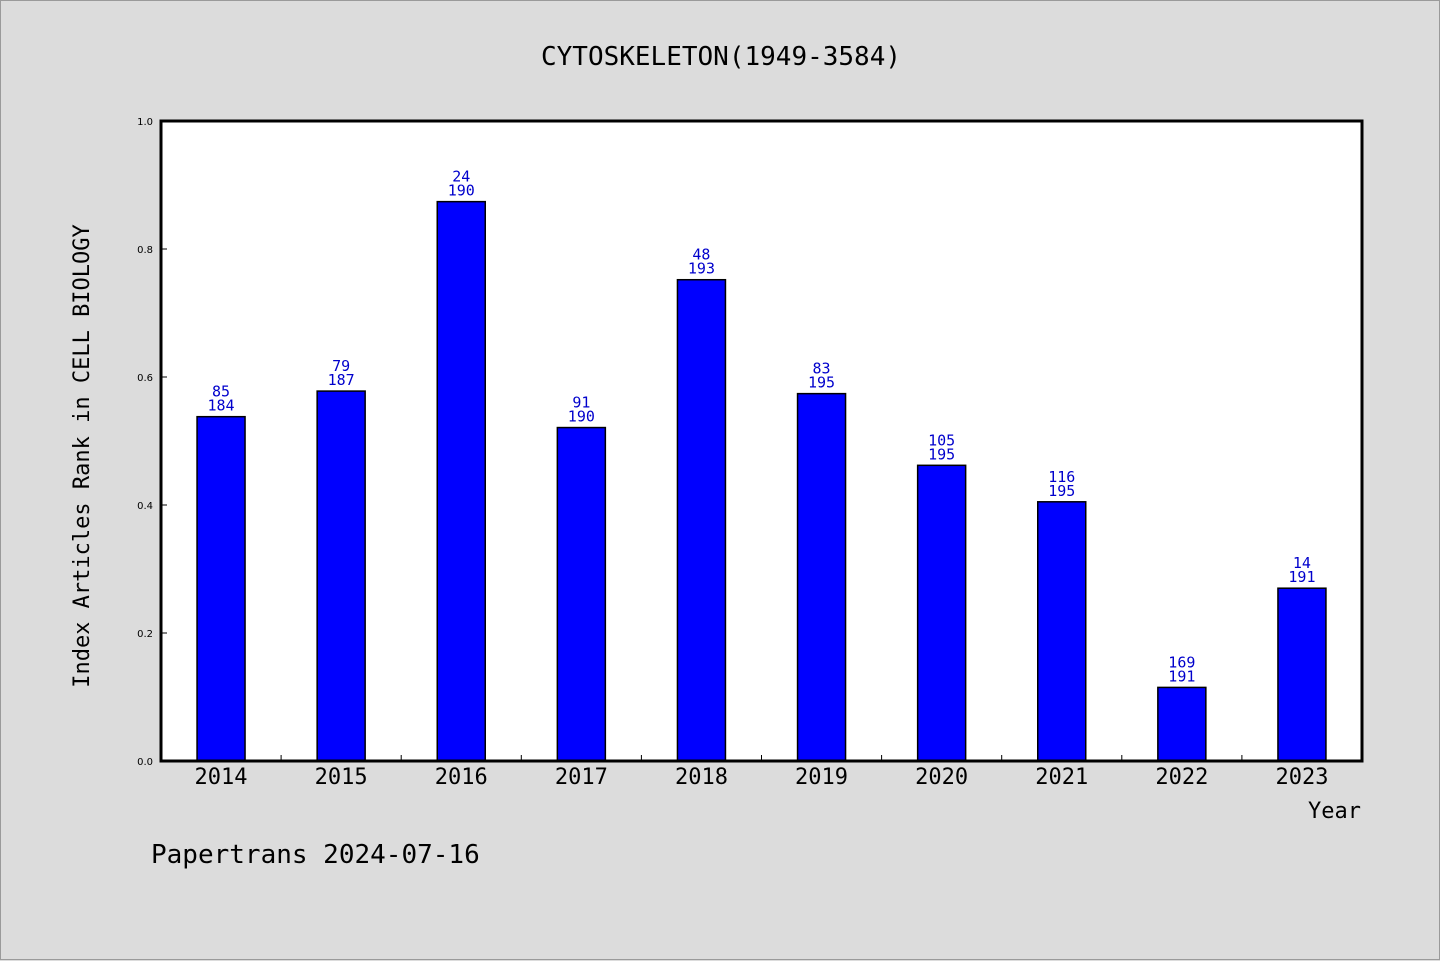  Describe the element at coordinates (341, 777) in the screenshot. I see `x-tick-label-2015: 2015` at that location.